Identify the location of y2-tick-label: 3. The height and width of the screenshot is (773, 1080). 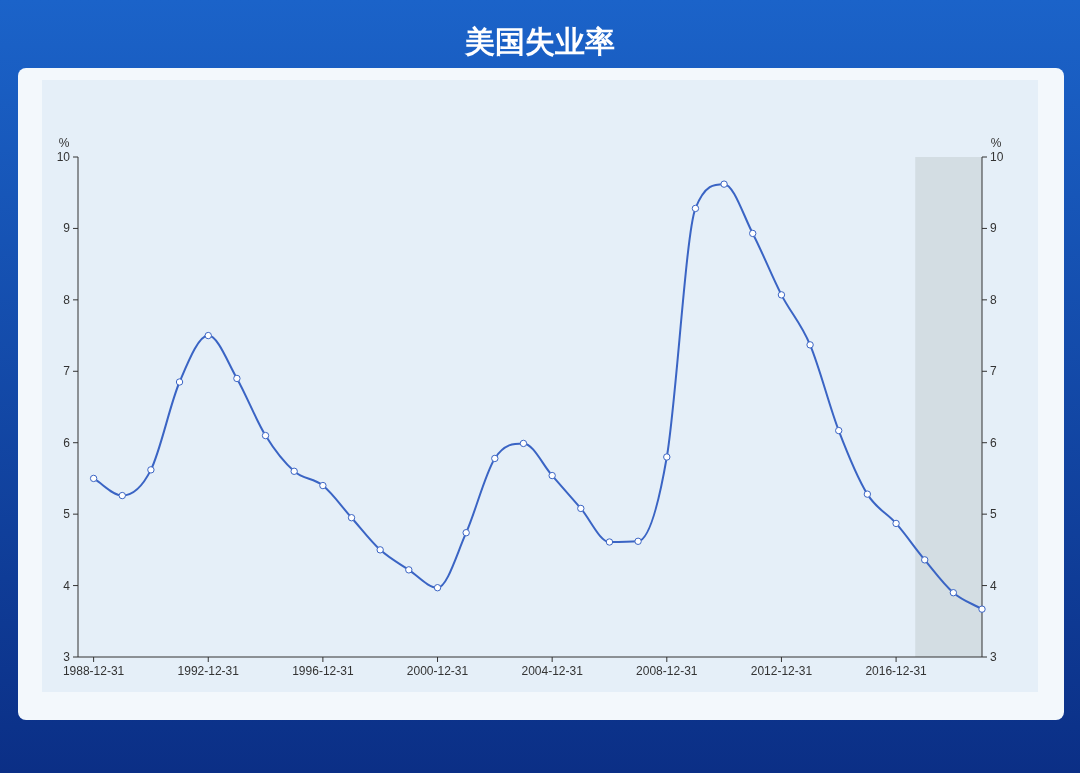
(993, 657).